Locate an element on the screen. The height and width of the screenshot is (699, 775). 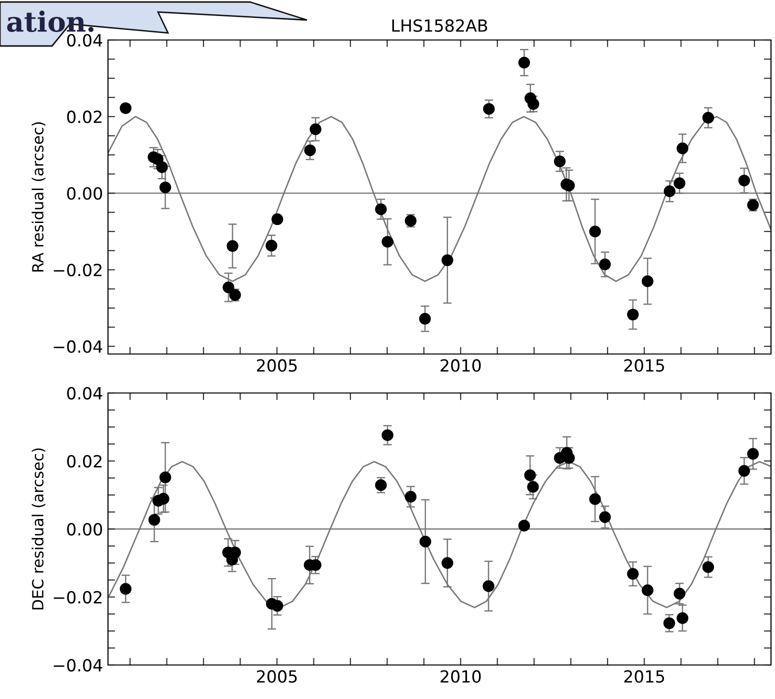
y-axis-title: RA residual (arcsec) is located at coordinates (39, 197).